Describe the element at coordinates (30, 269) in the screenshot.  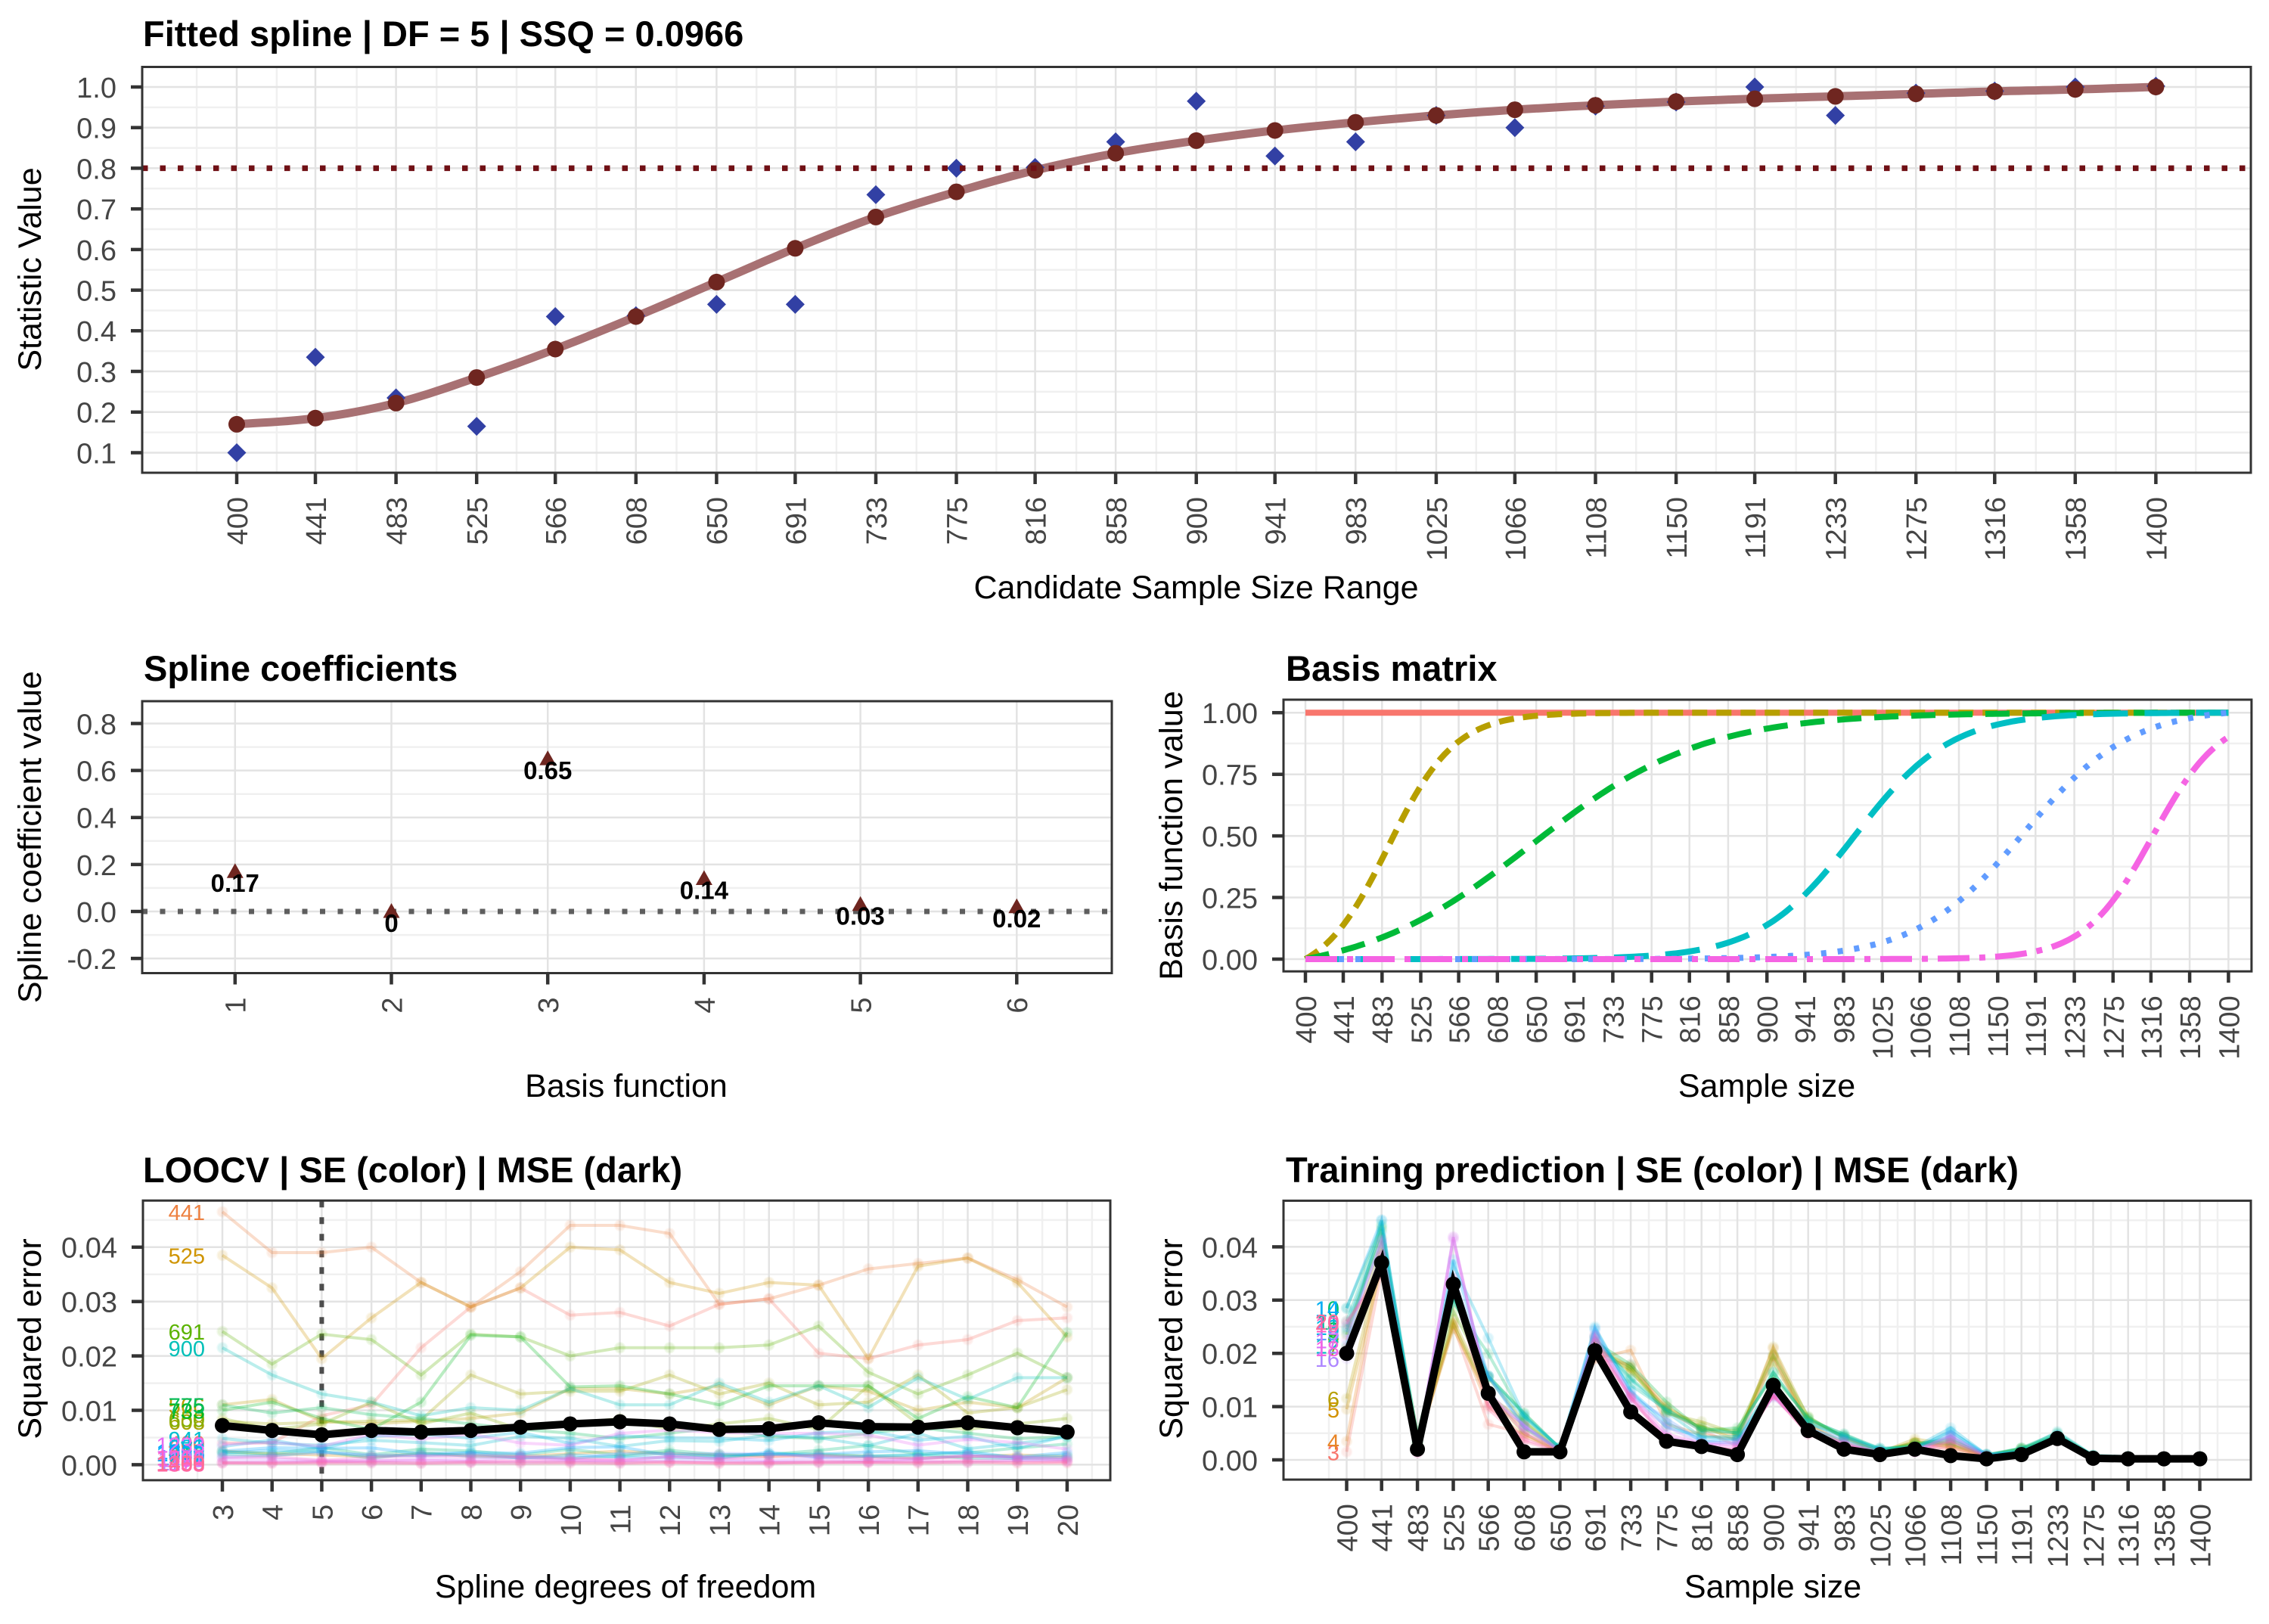
I see `svg-text: Statistic Value` at that location.